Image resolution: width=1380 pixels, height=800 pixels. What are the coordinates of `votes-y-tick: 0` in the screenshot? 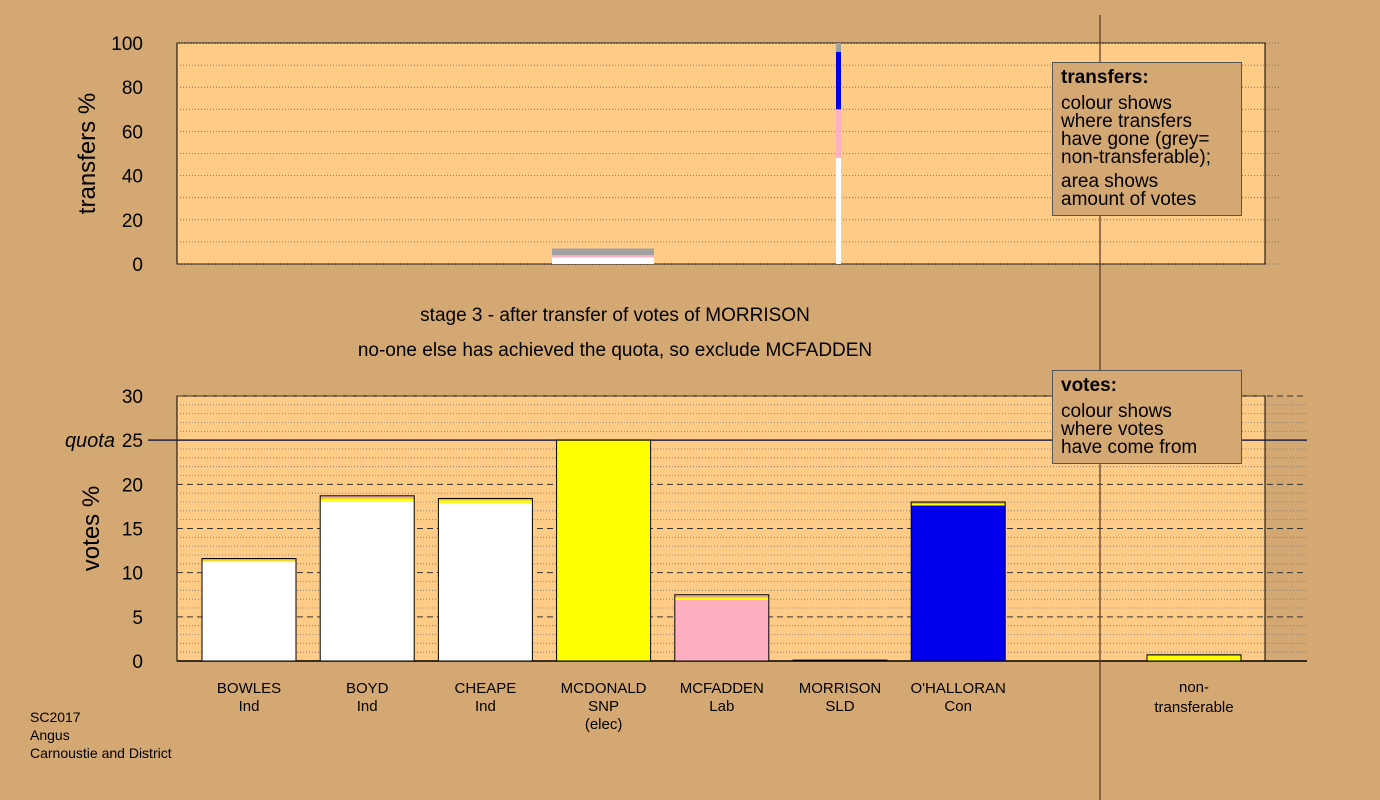 It's located at (137, 662).